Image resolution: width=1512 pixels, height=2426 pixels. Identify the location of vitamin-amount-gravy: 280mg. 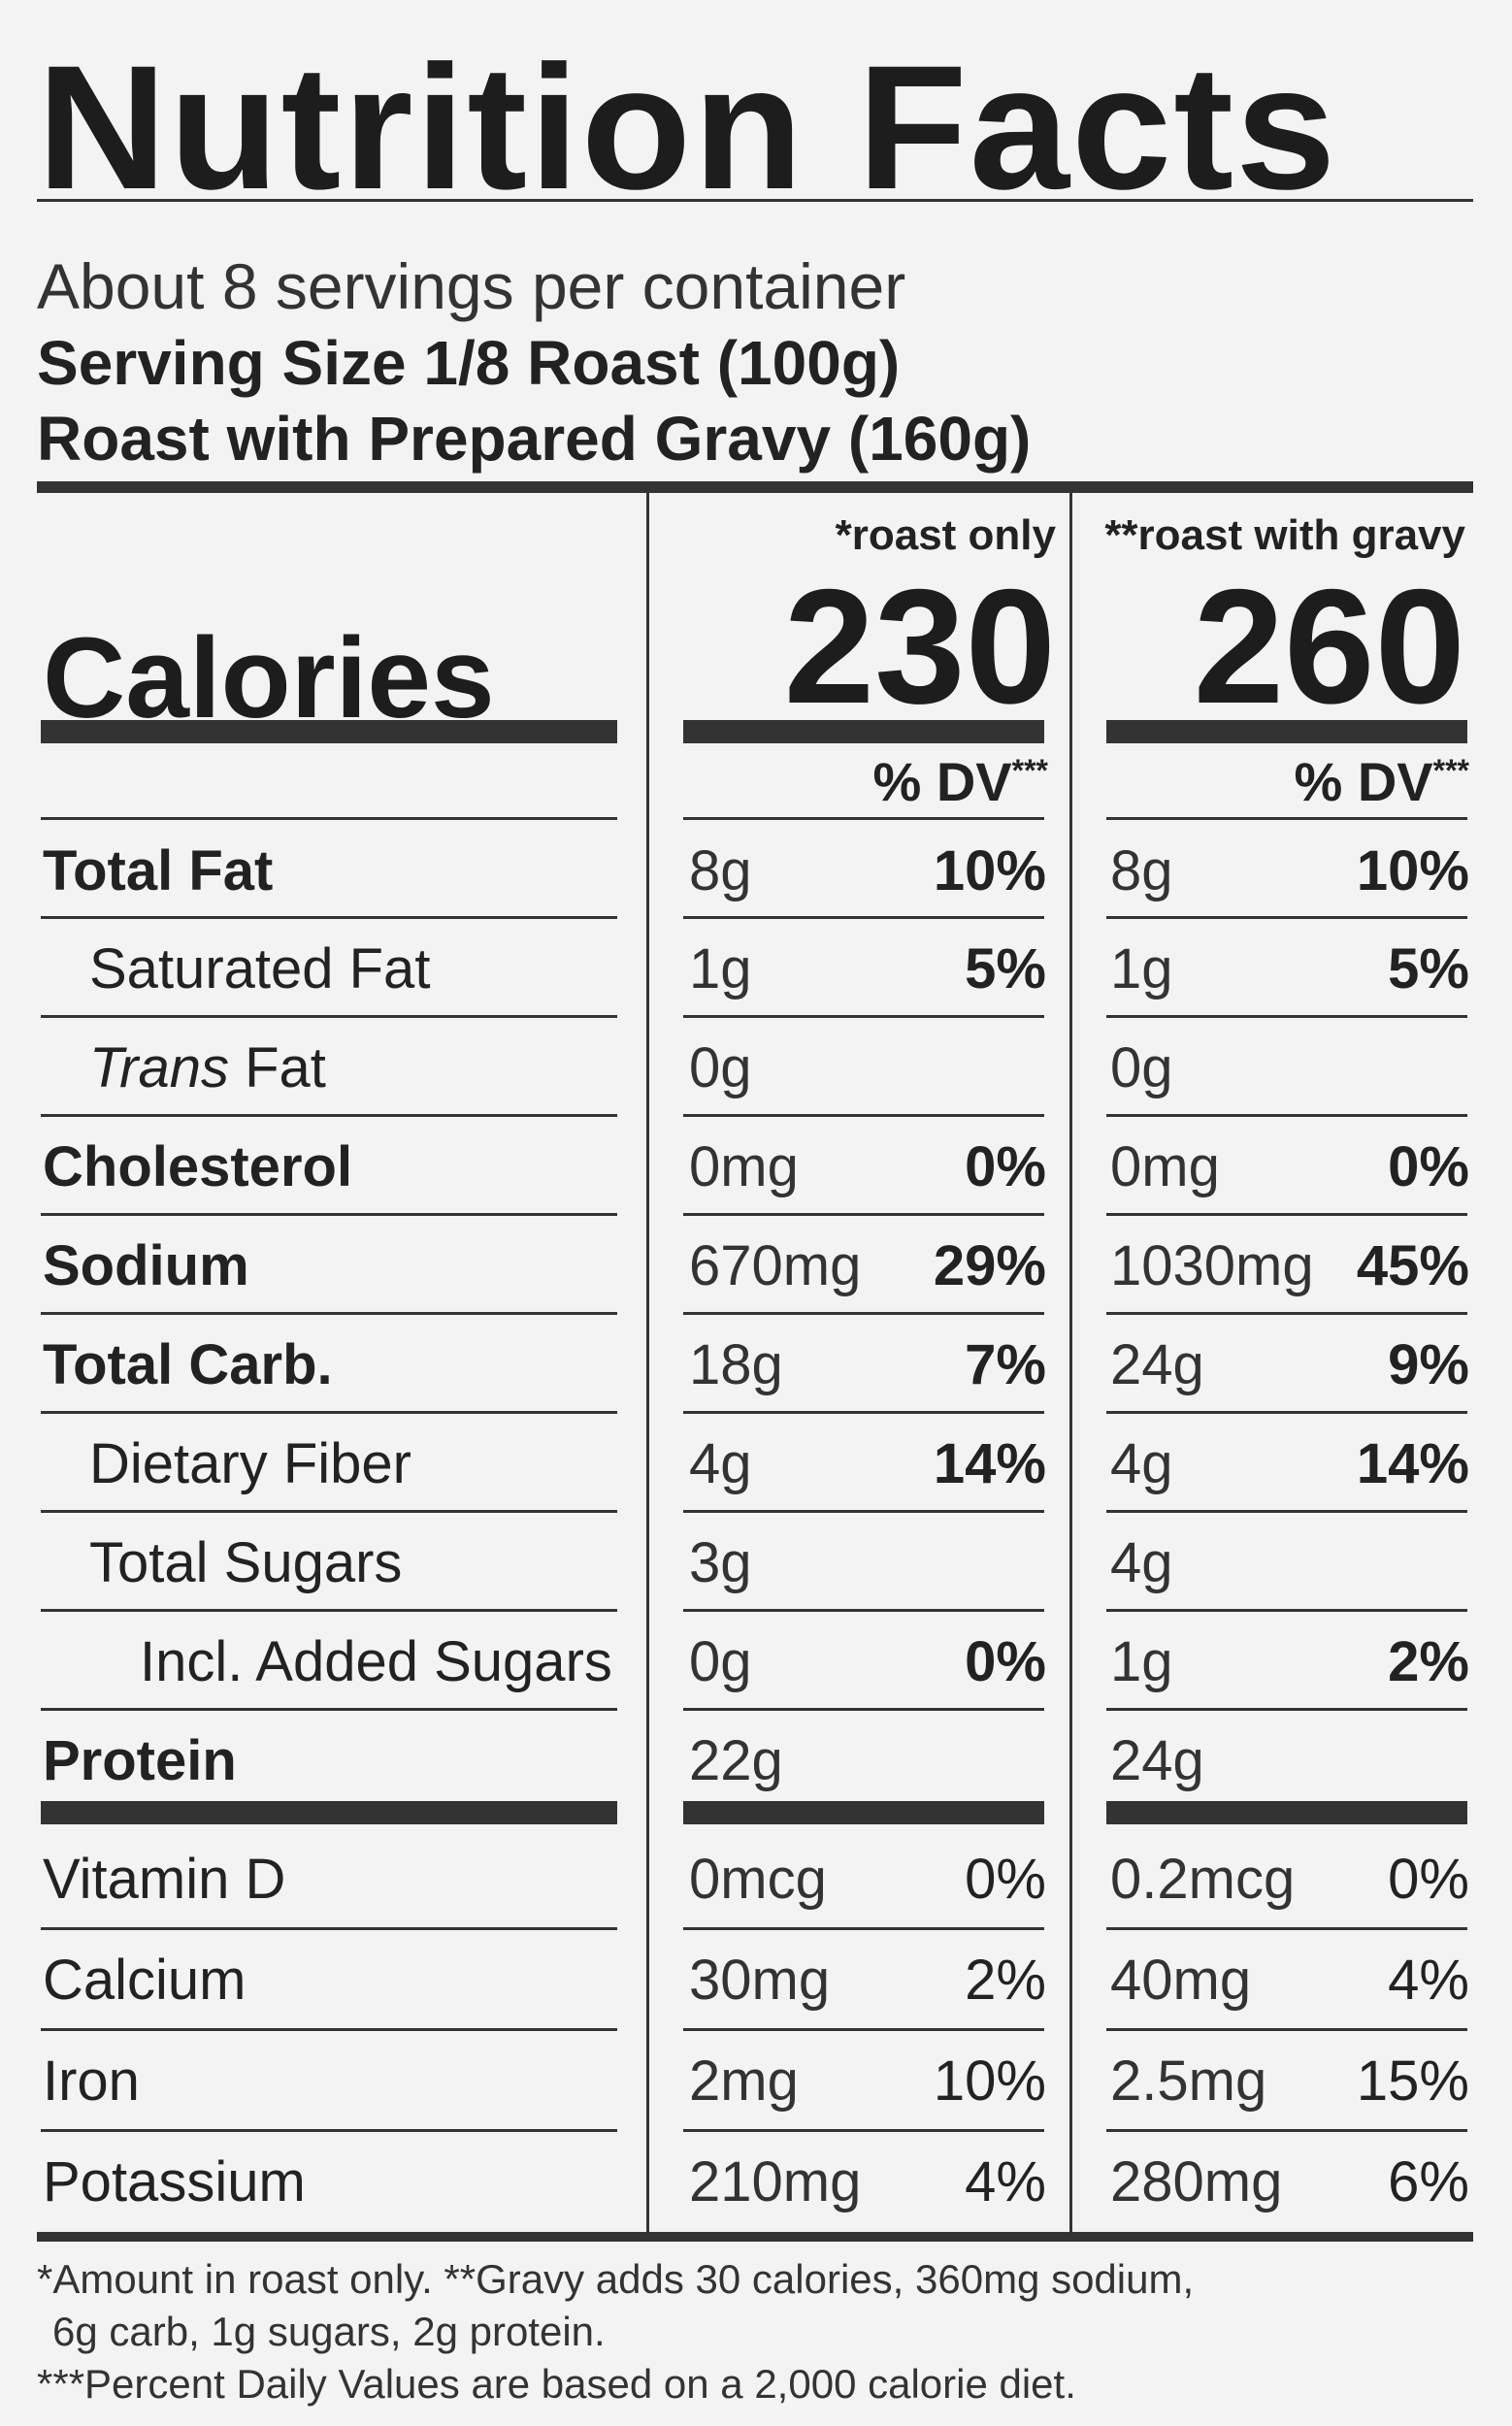
(1196, 2181).